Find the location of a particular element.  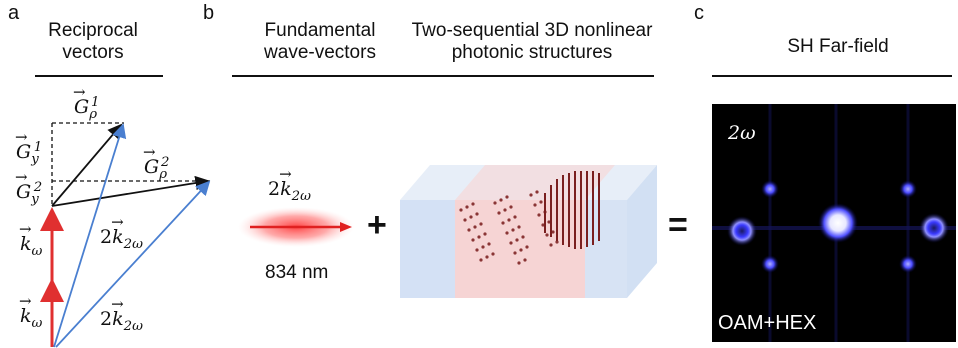

label-g-rho-2: Gρ2 is located at coordinates (156, 162).